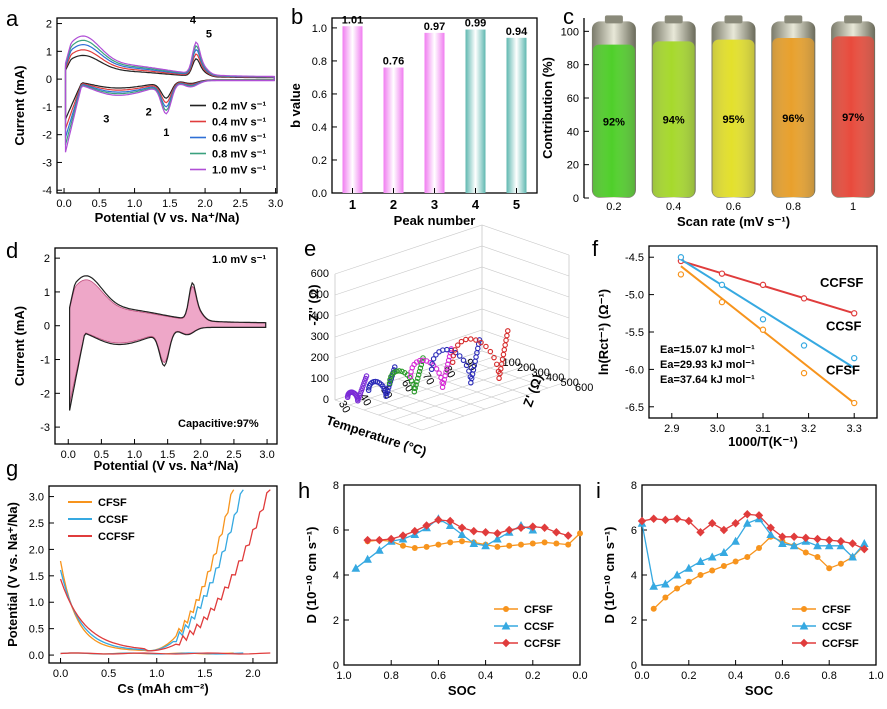 The image size is (887, 709). What do you see at coordinates (829, 676) in the screenshot?
I see `x-tick-label: 0.8` at bounding box center [829, 676].